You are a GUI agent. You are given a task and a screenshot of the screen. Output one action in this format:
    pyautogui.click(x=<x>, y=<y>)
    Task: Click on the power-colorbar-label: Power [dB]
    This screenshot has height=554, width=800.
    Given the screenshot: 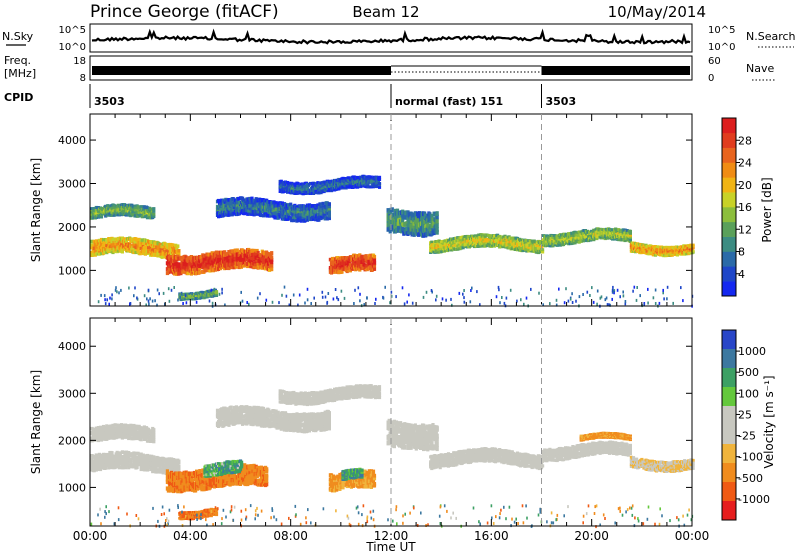 What is the action you would take?
    pyautogui.click(x=767, y=209)
    